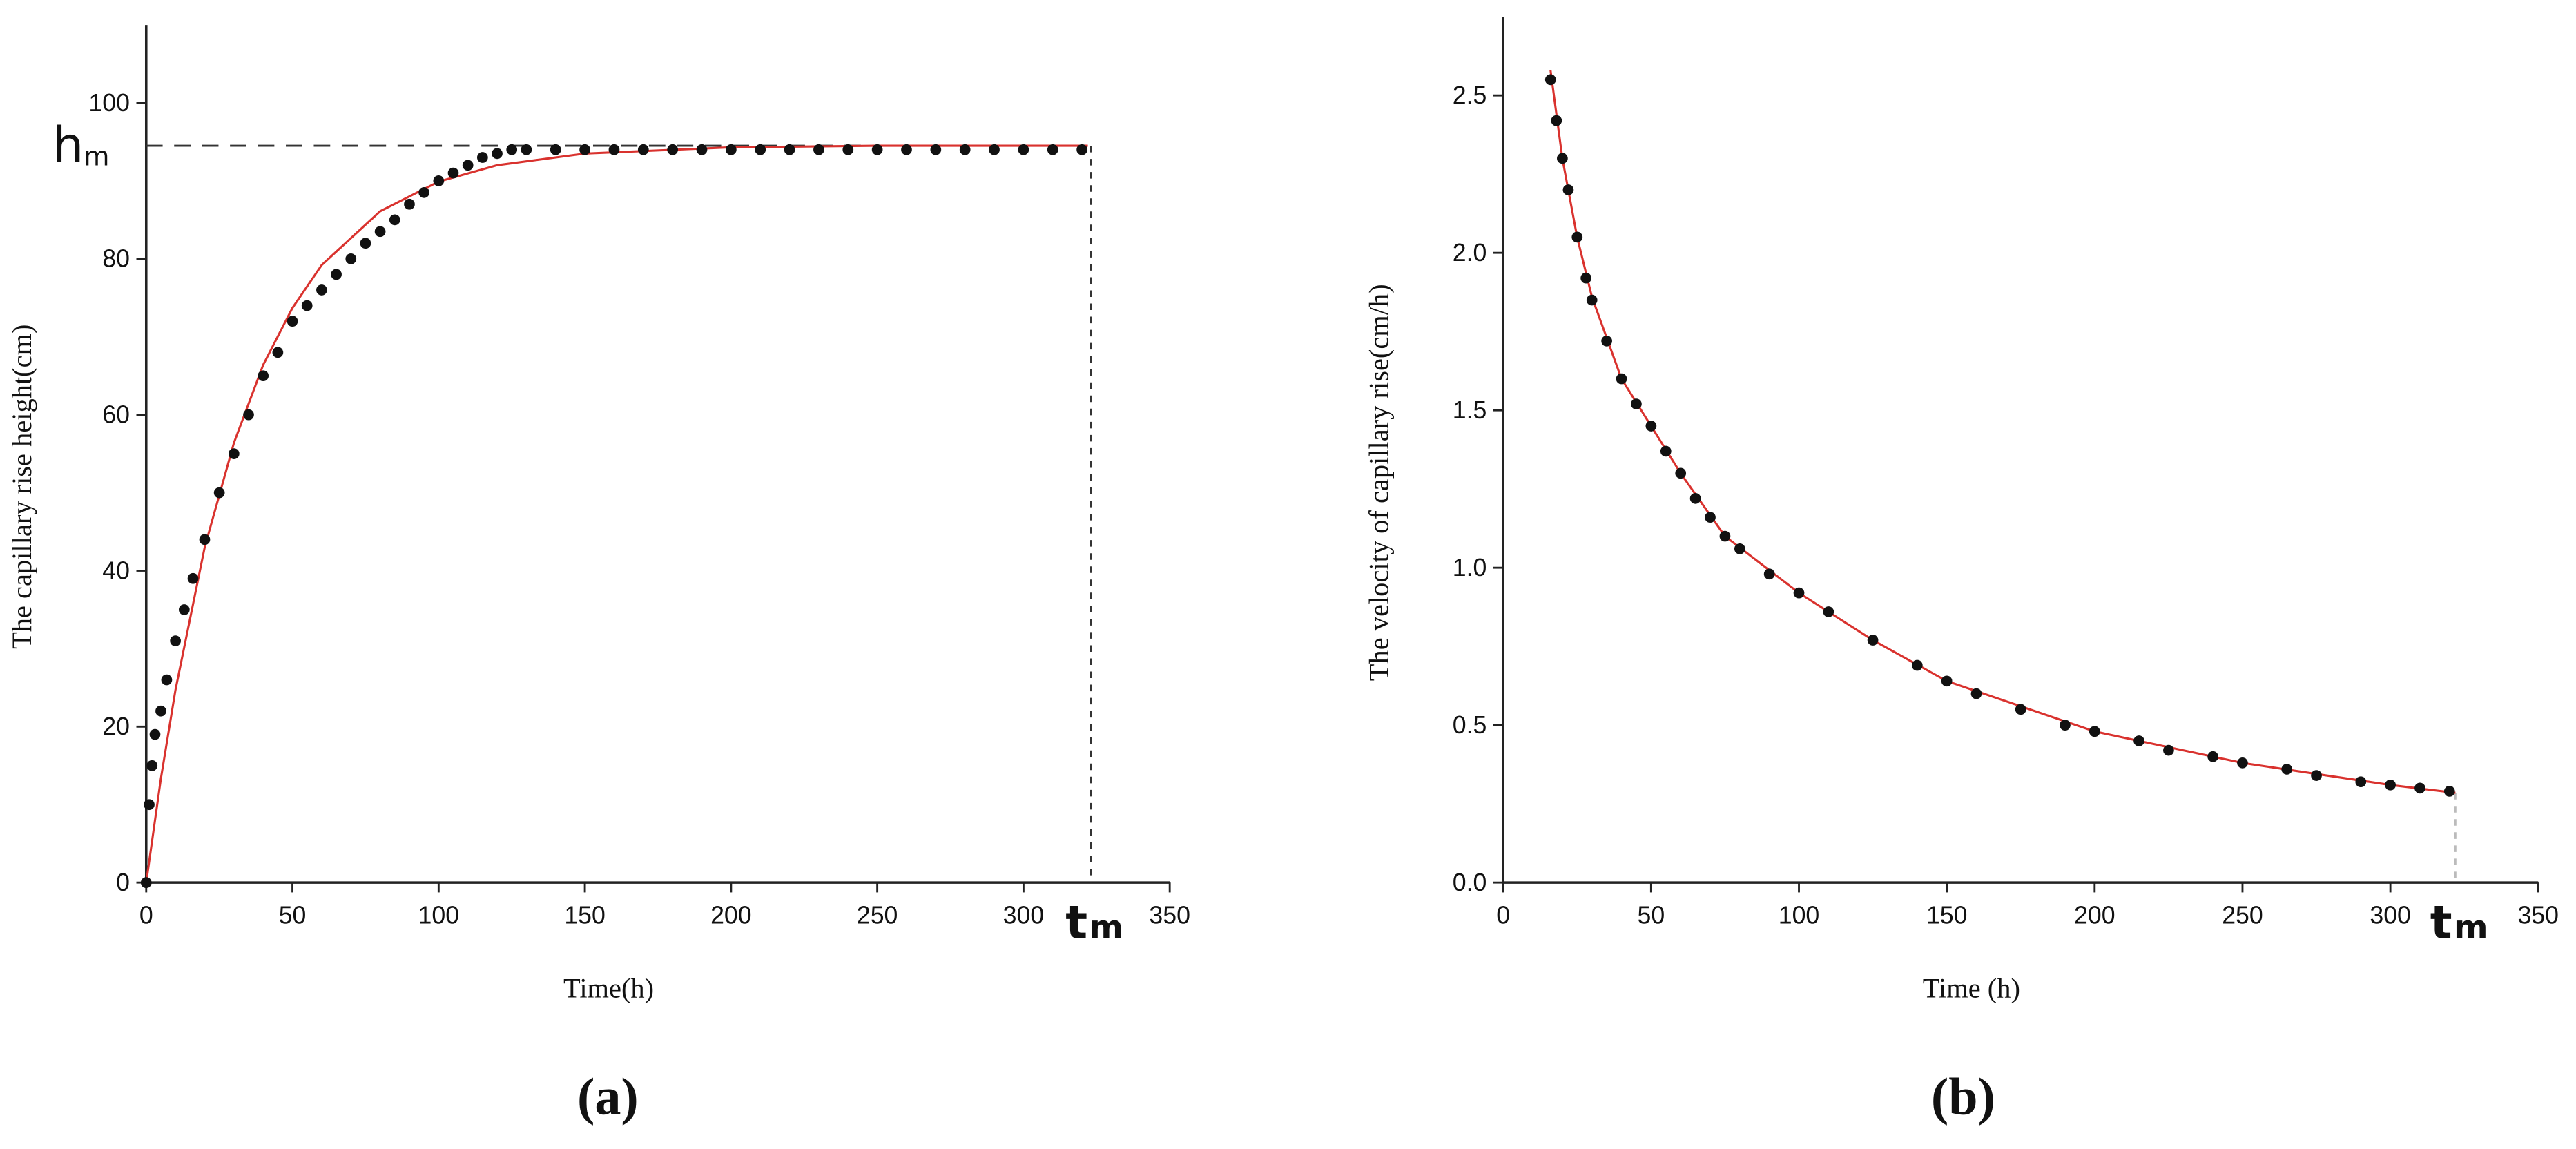  I want to click on y-tick-label: 1.5, so click(1470, 410).